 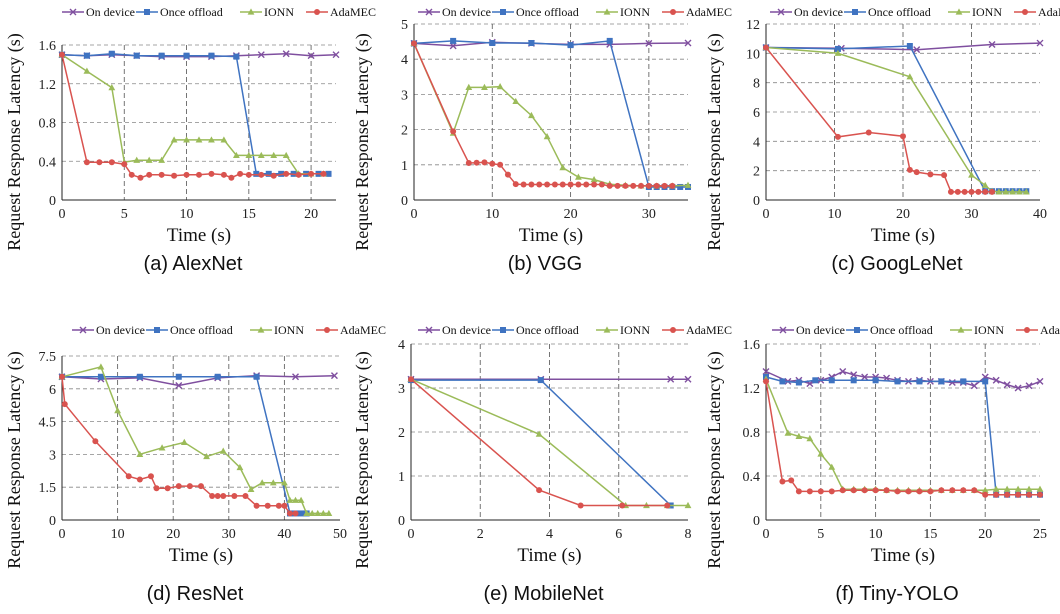 What do you see at coordinates (311, 214) in the screenshot?
I see `x-tick-label: 20` at bounding box center [311, 214].